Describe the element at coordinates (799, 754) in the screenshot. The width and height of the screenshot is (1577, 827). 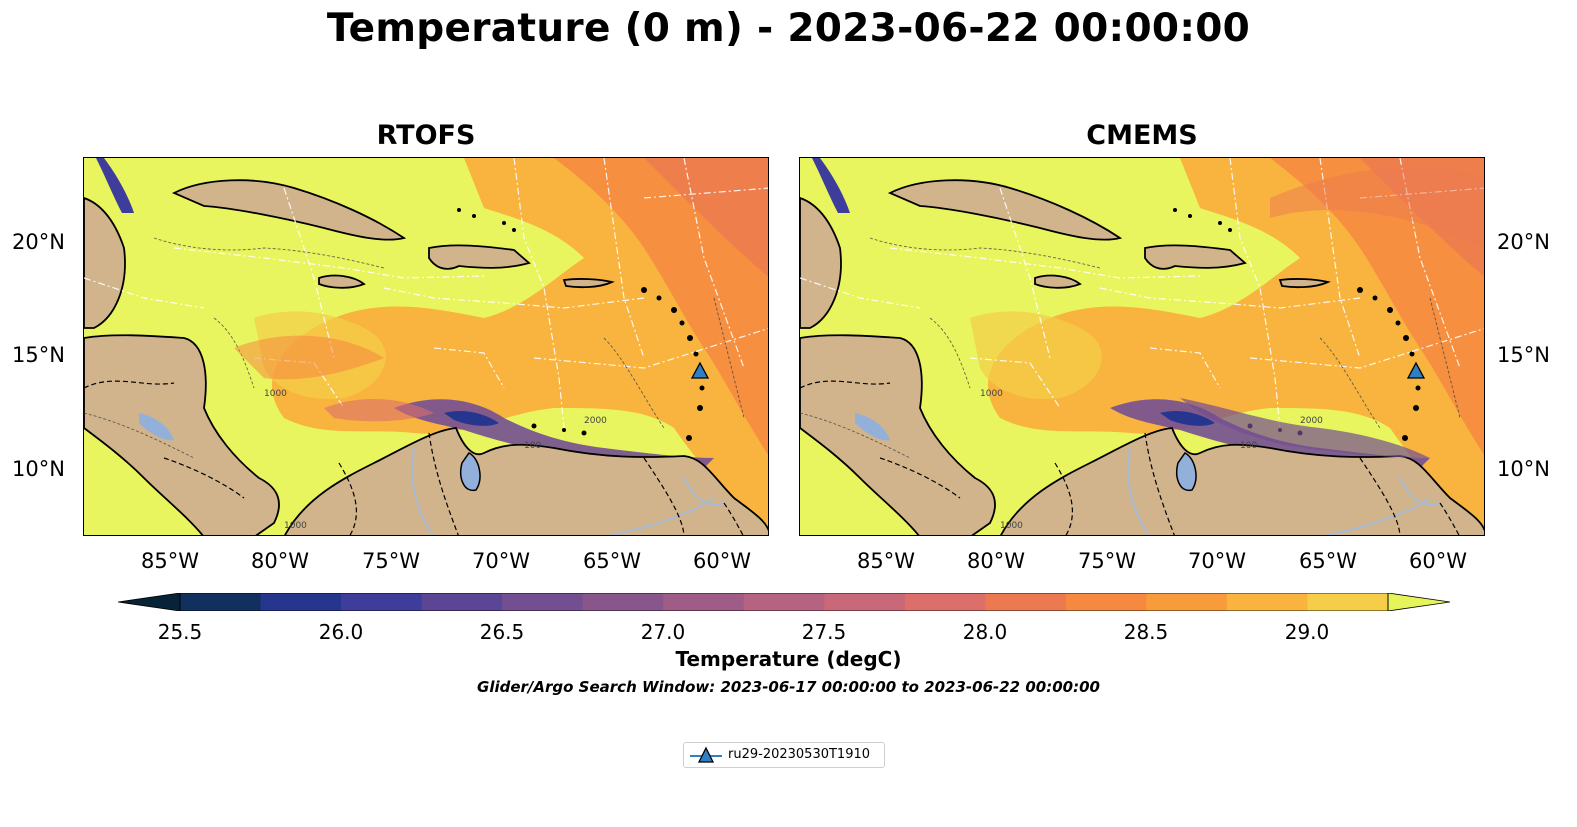
I see `legend-label: ru29-20230530T1910` at that location.